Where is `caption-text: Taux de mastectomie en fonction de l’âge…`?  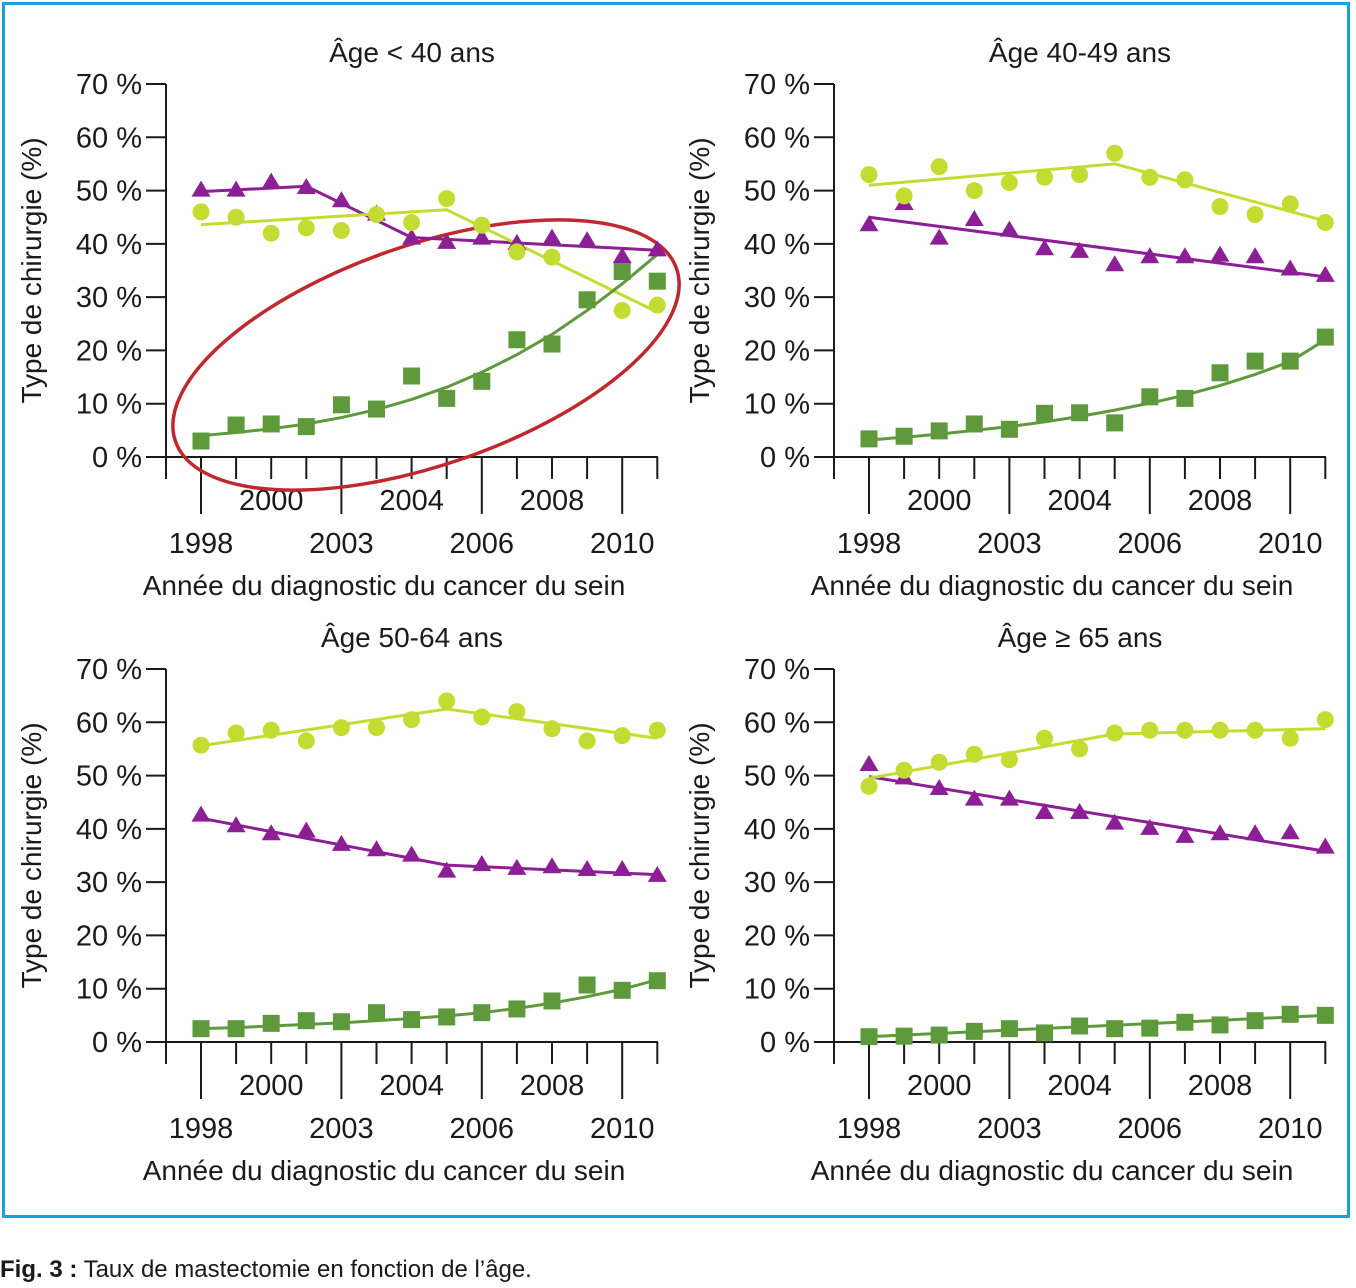
caption-text: Taux de mastectomie en fonction de l’âge… is located at coordinates (304, 1269).